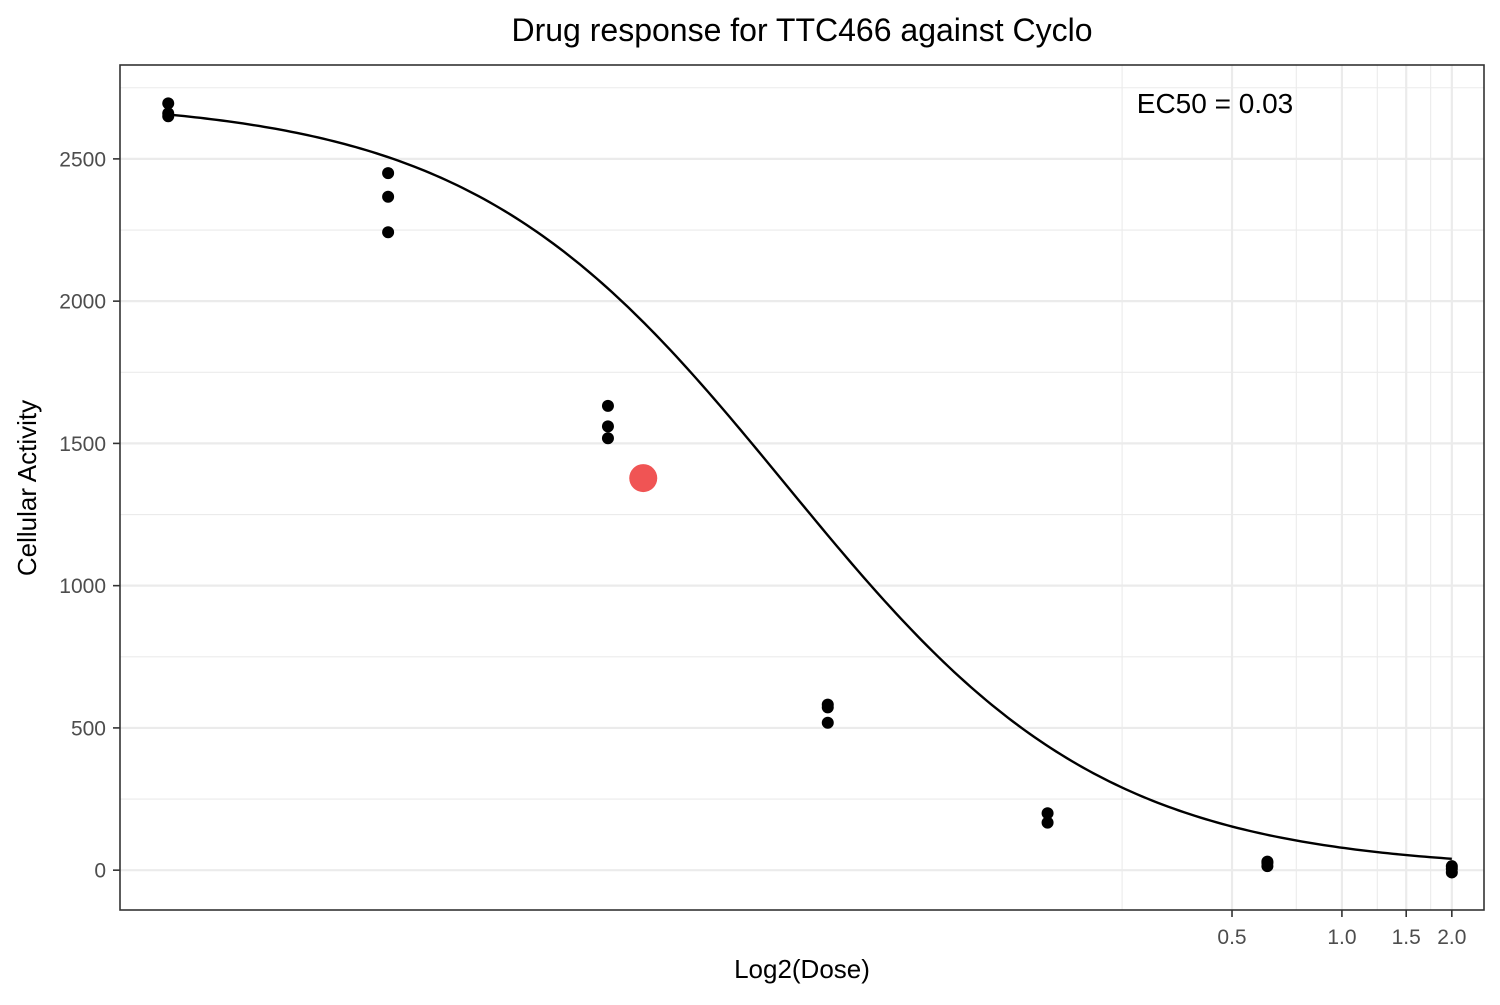 This screenshot has height=1005, width=1500. What do you see at coordinates (801, 30) in the screenshot?
I see `chart-title: Drug response for TTC466 against Cyclo` at bounding box center [801, 30].